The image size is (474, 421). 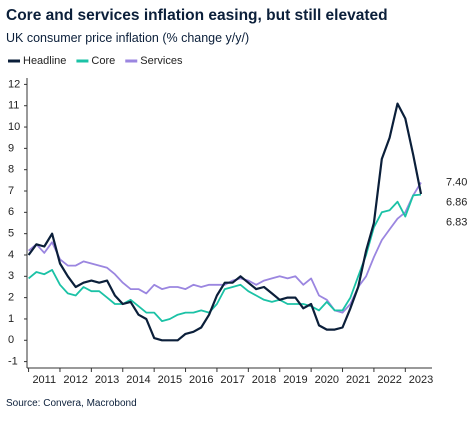 I want to click on x-tick-label: 2022, so click(x=389, y=380).